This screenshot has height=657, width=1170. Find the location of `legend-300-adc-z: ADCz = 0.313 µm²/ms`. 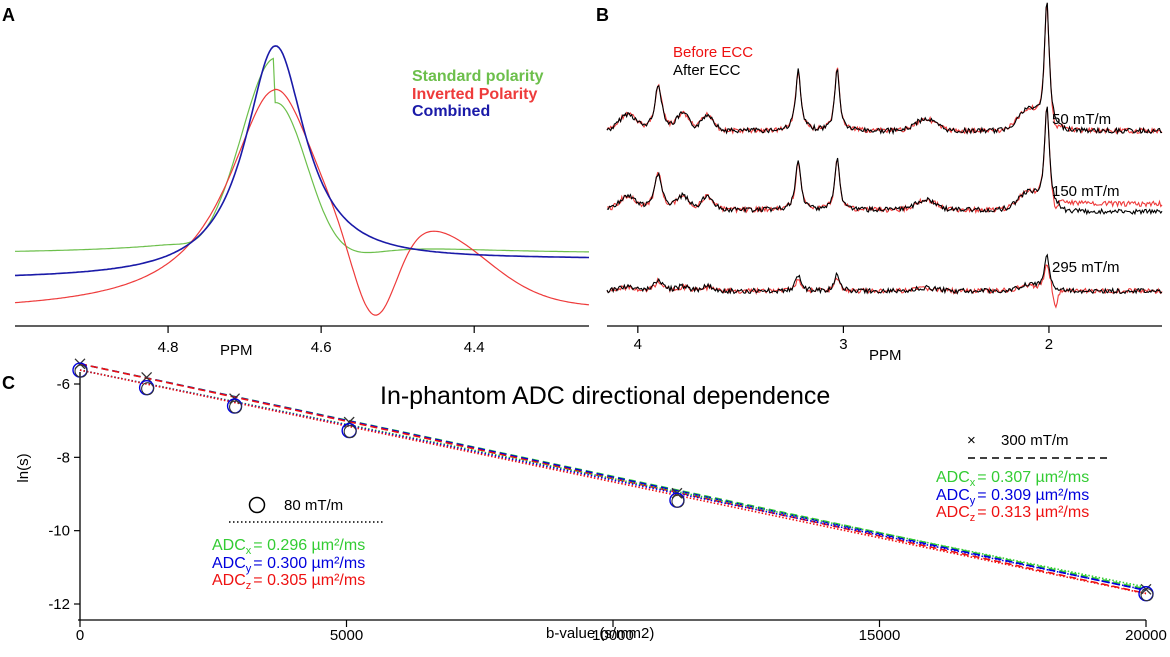

legend-300-adc-z: ADCz = 0.313 µm²/ms is located at coordinates (1012, 514).